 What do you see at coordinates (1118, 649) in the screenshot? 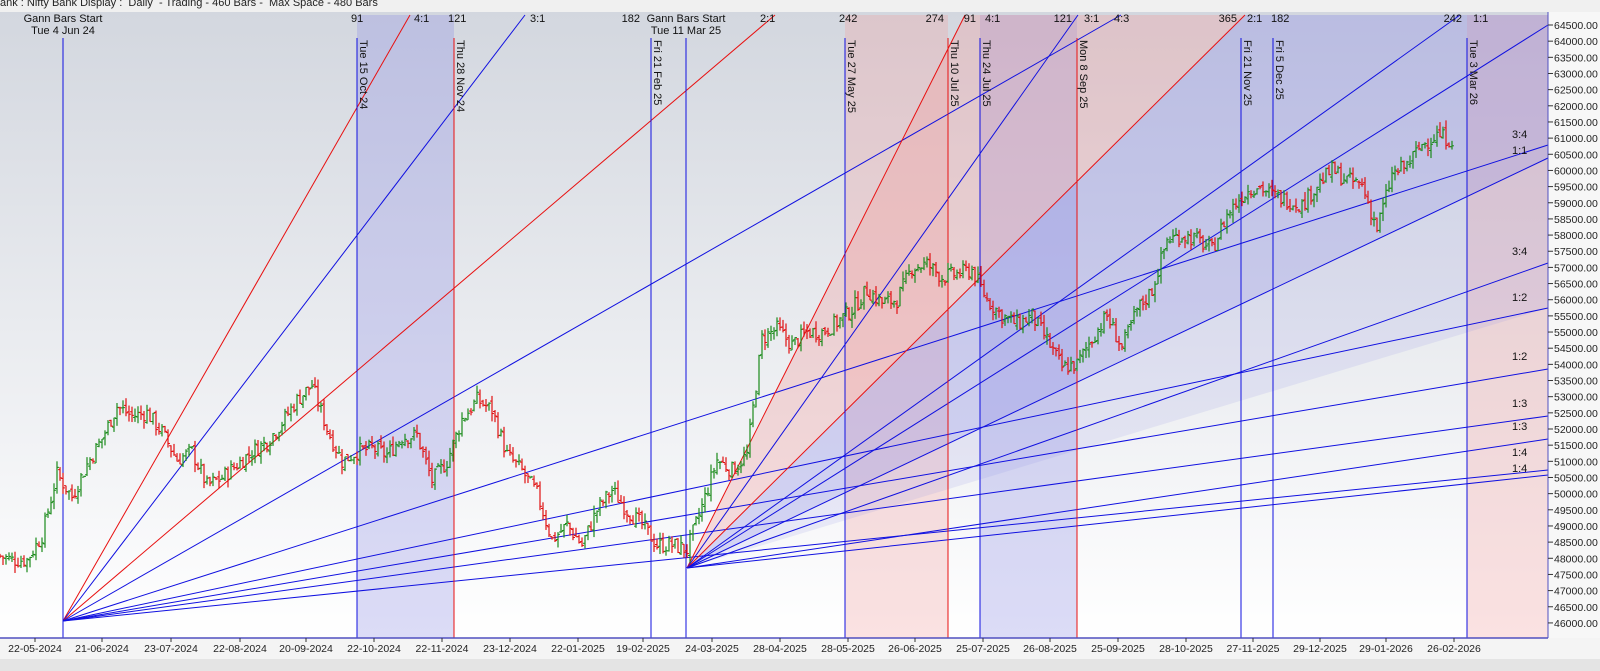
I see `x-tick-label: 25-09-2025` at bounding box center [1118, 649].